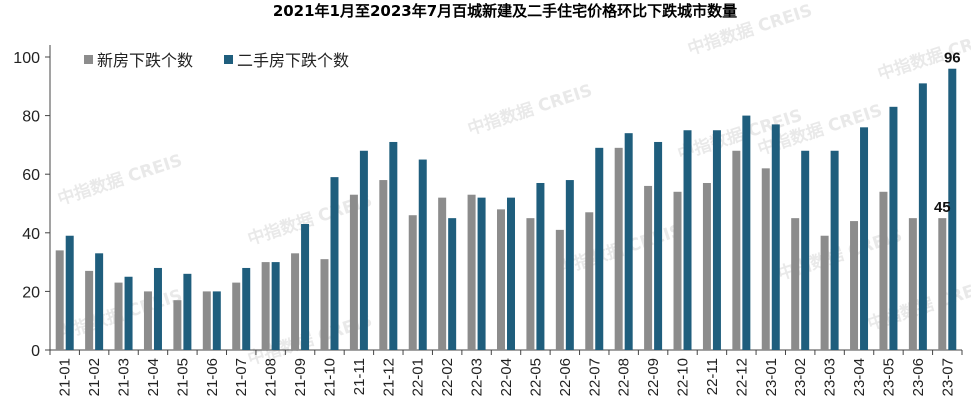  I want to click on x-tick-label: 21-04, so click(153, 377).